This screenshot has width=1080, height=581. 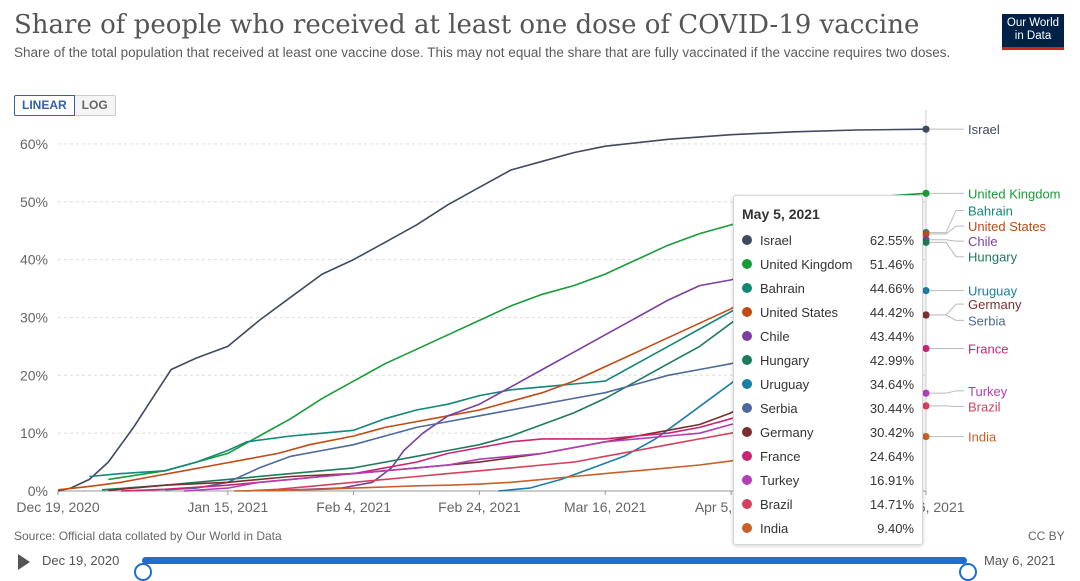 I want to click on logo-line-1: Our World, so click(x=1033, y=23).